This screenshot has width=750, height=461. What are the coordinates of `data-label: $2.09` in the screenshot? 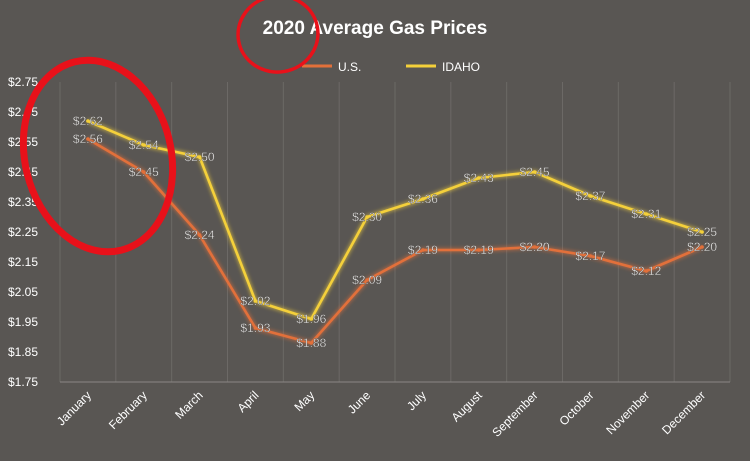 It's located at (367, 280).